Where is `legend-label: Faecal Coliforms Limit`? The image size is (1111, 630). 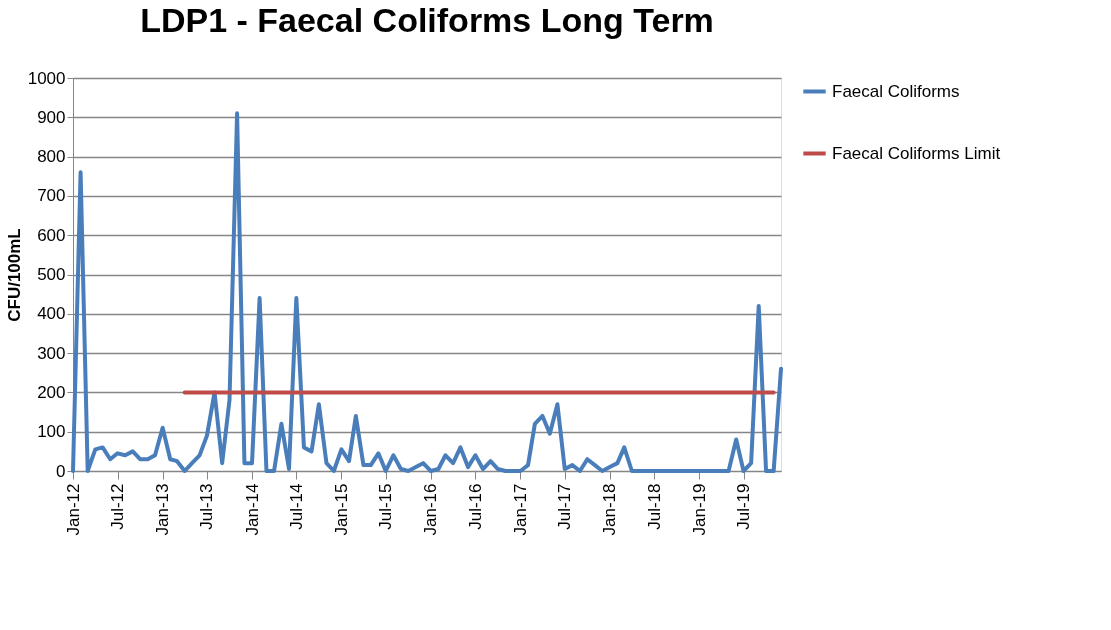 legend-label: Faecal Coliforms Limit is located at coordinates (916, 153).